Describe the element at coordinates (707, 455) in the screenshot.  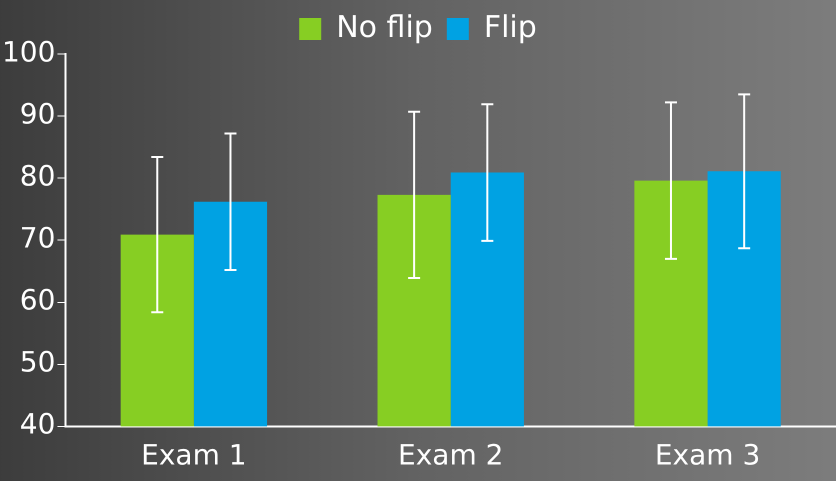
I see `x-tick-label: Exam 3` at that location.